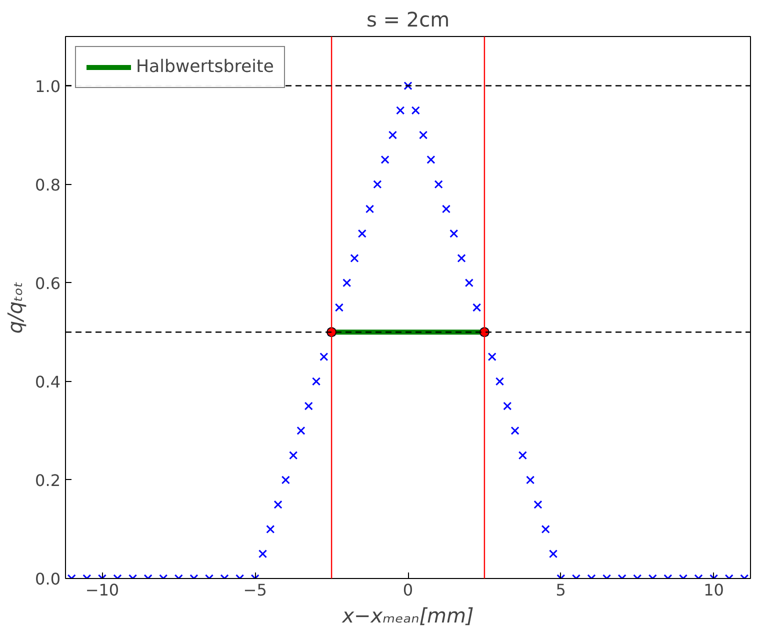 Image resolution: width=778 pixels, height=635 pixels. What do you see at coordinates (714, 590) in the screenshot?
I see `x-tick-label: 10` at bounding box center [714, 590].